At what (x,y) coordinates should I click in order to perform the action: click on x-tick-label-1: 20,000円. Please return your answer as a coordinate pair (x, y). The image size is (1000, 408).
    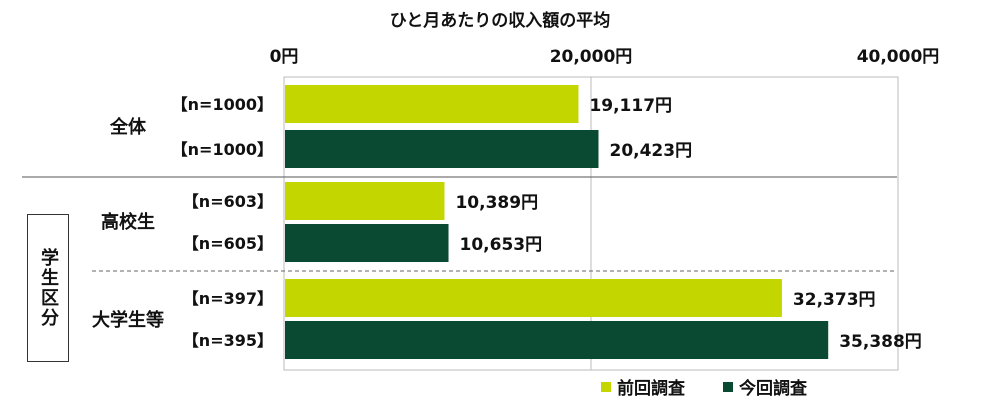
    Looking at the image, I should click on (591, 57).